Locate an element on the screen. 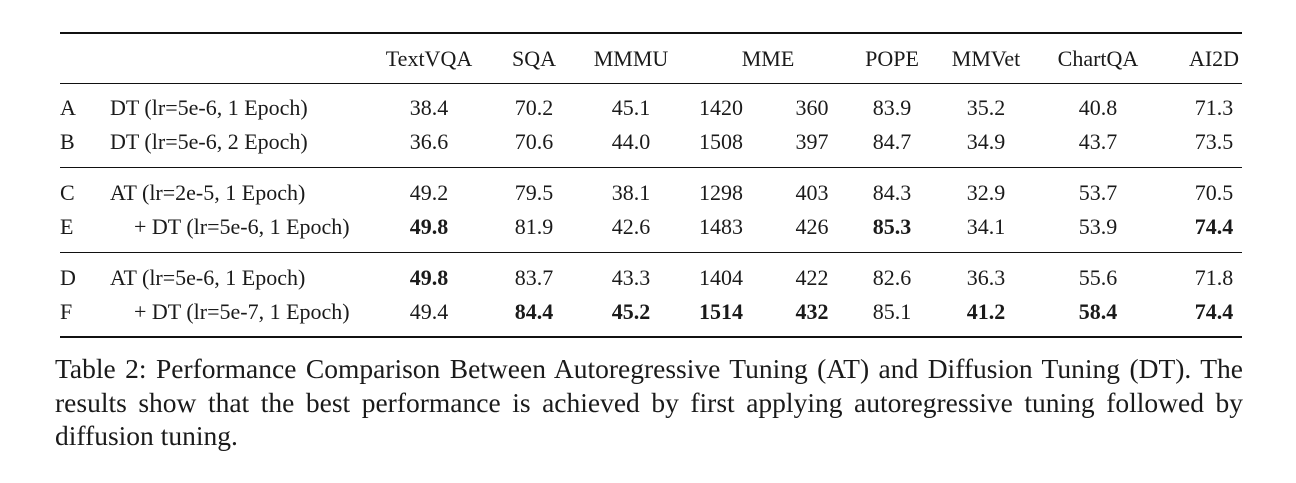  table-cell: 403 is located at coordinates (812, 192).